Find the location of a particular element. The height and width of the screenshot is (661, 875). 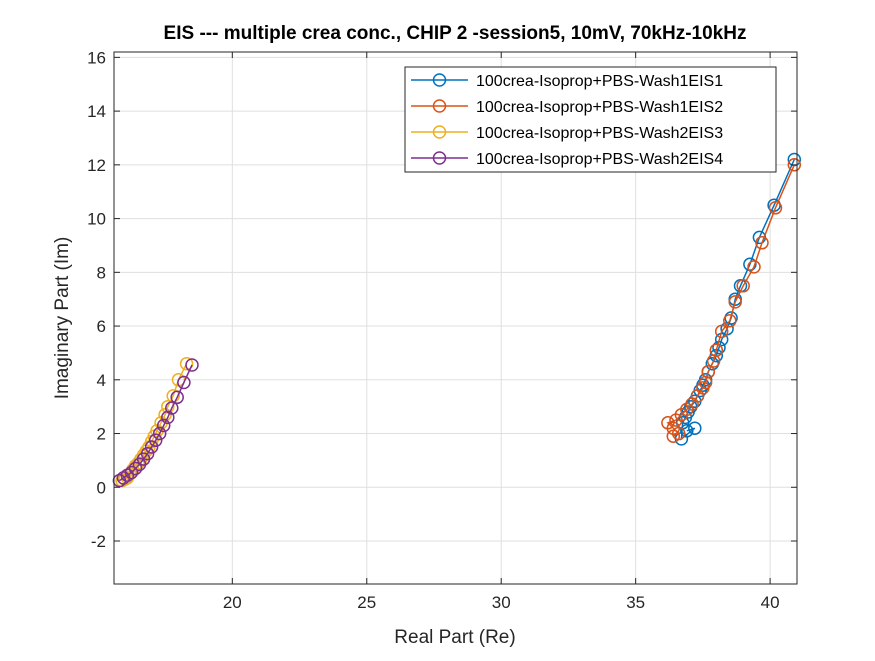

y-tick-label: 12 is located at coordinates (96, 165).